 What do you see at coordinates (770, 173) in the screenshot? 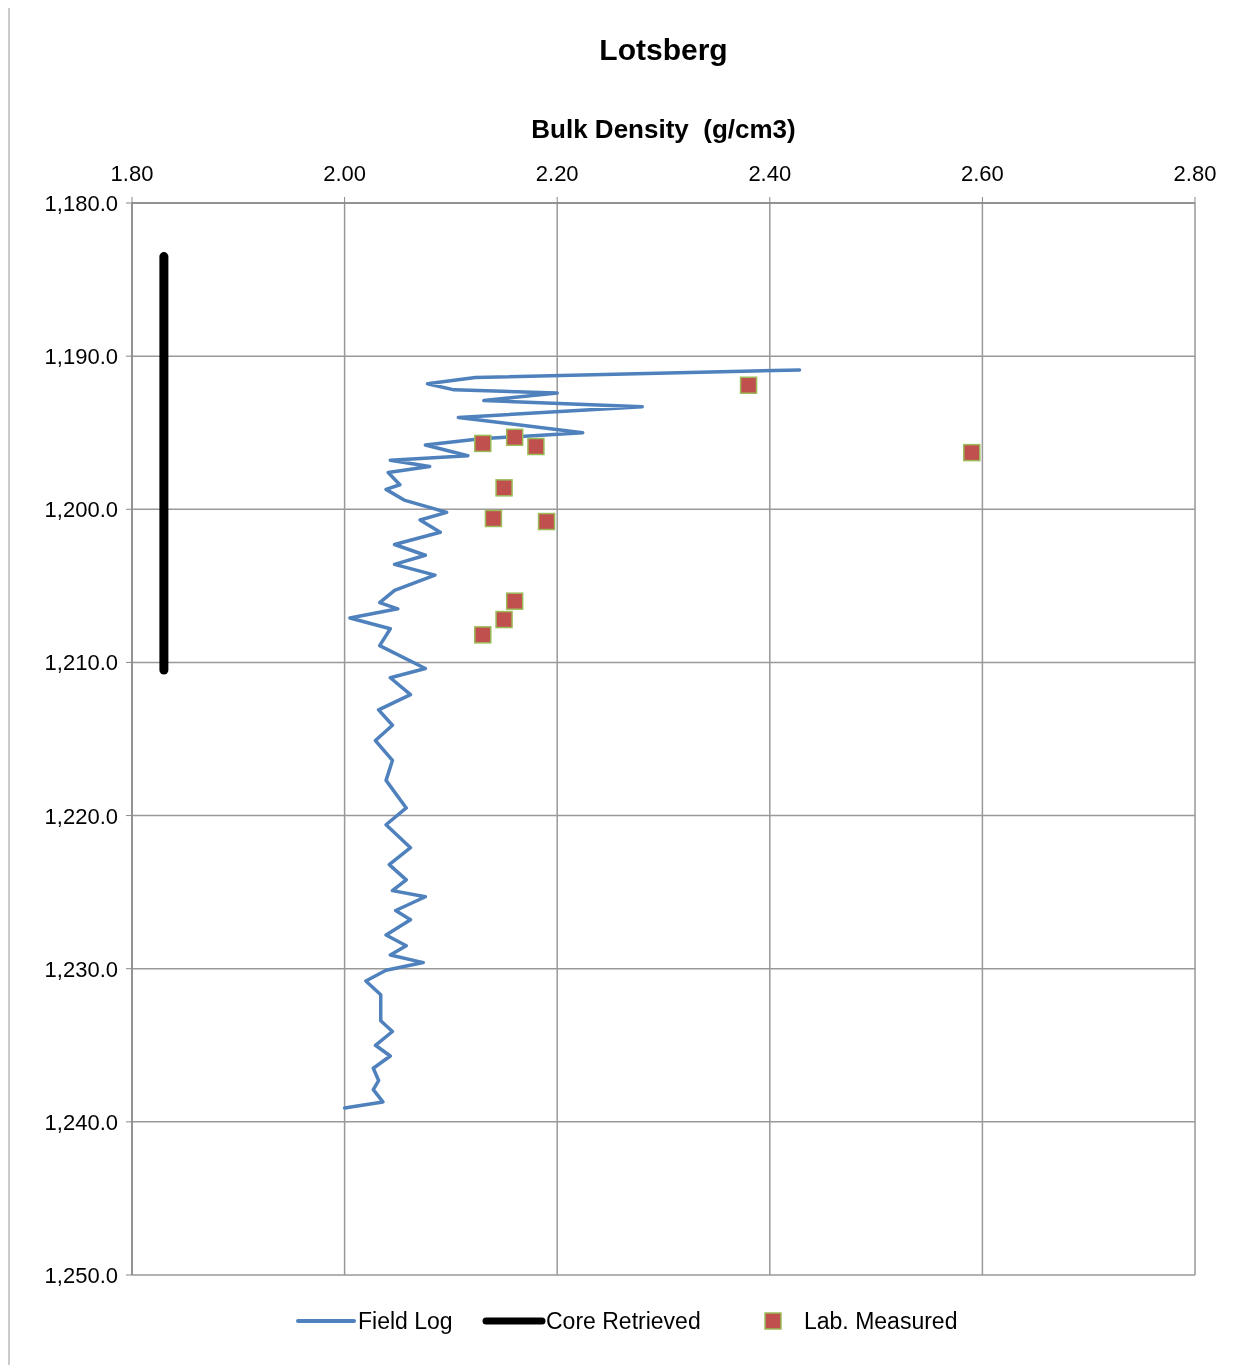
I see `x-tick-label: 2.40` at bounding box center [770, 173].